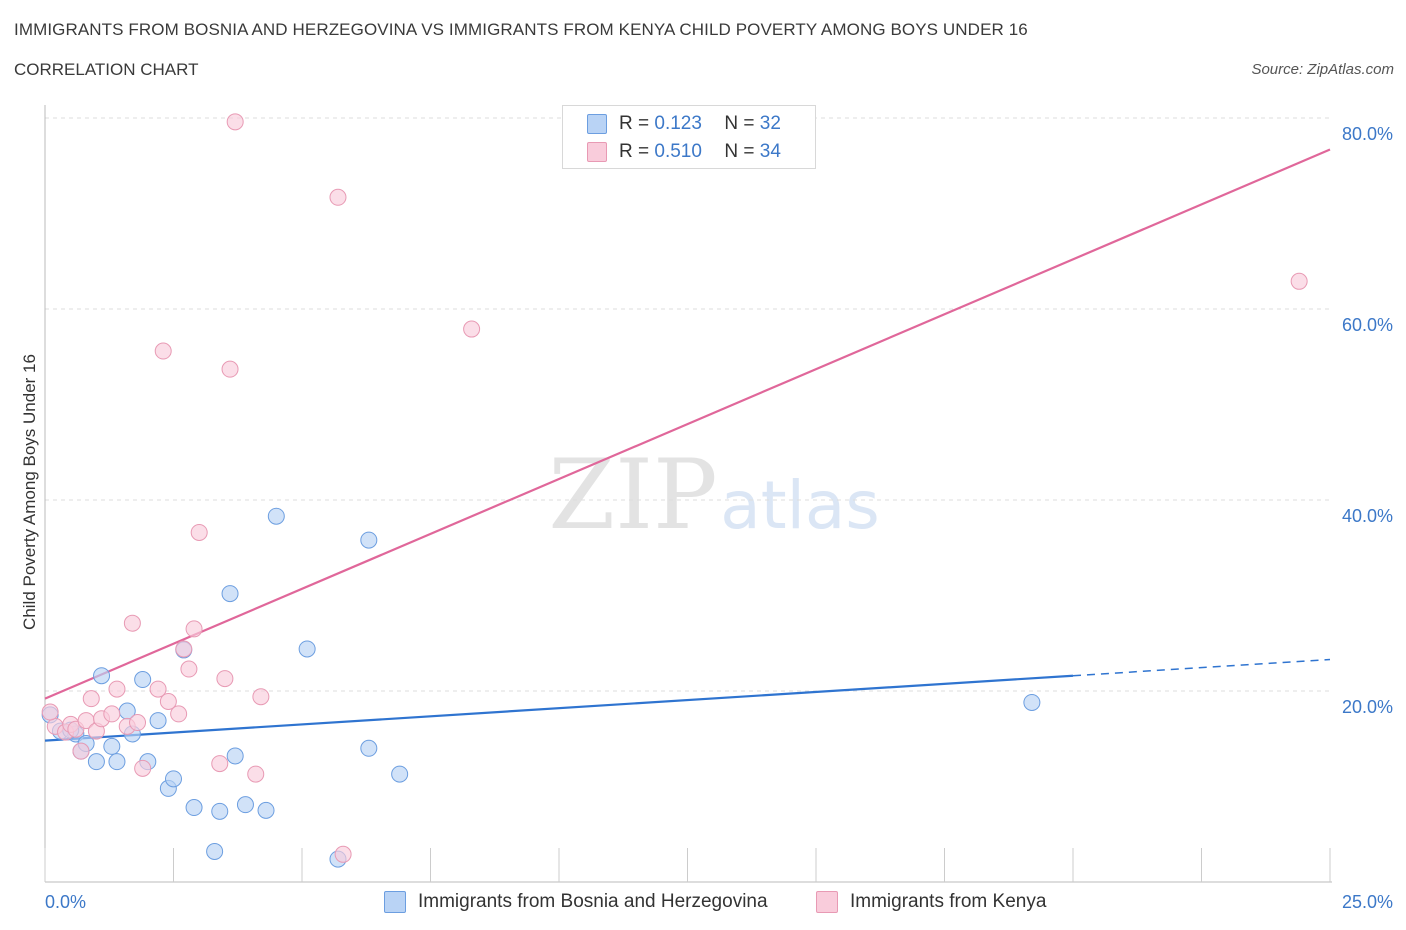 Image resolution: width=1406 pixels, height=930 pixels. Describe the element at coordinates (1201, 667) in the screenshot. I see `trend-line-bosnia-extension` at that location.